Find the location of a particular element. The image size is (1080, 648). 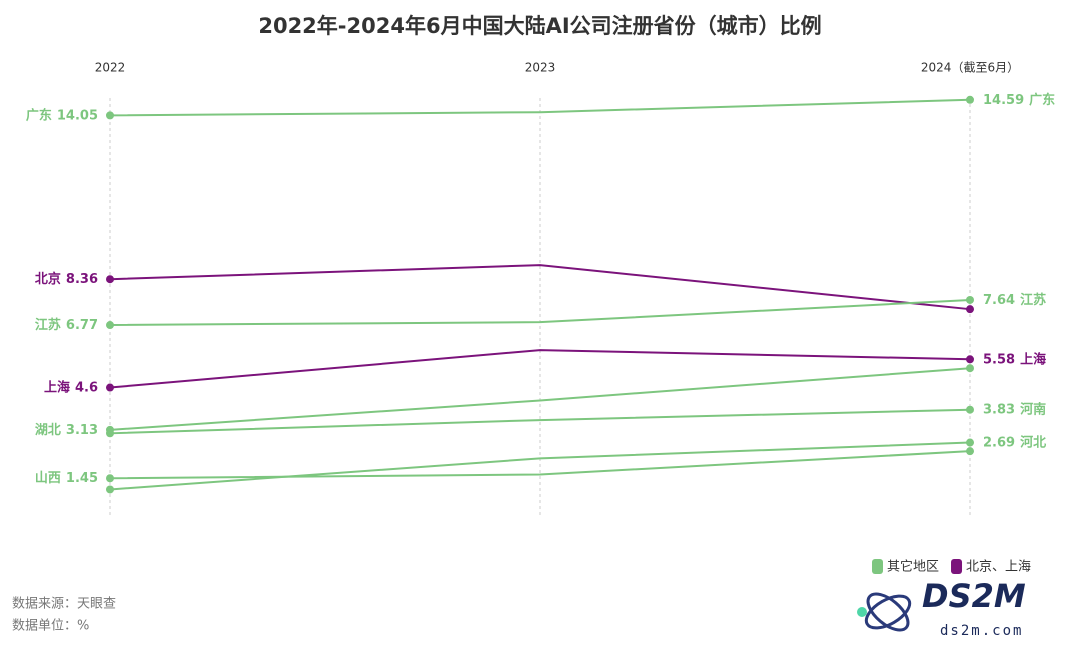

value-label: 2.69 is located at coordinates (999, 442).